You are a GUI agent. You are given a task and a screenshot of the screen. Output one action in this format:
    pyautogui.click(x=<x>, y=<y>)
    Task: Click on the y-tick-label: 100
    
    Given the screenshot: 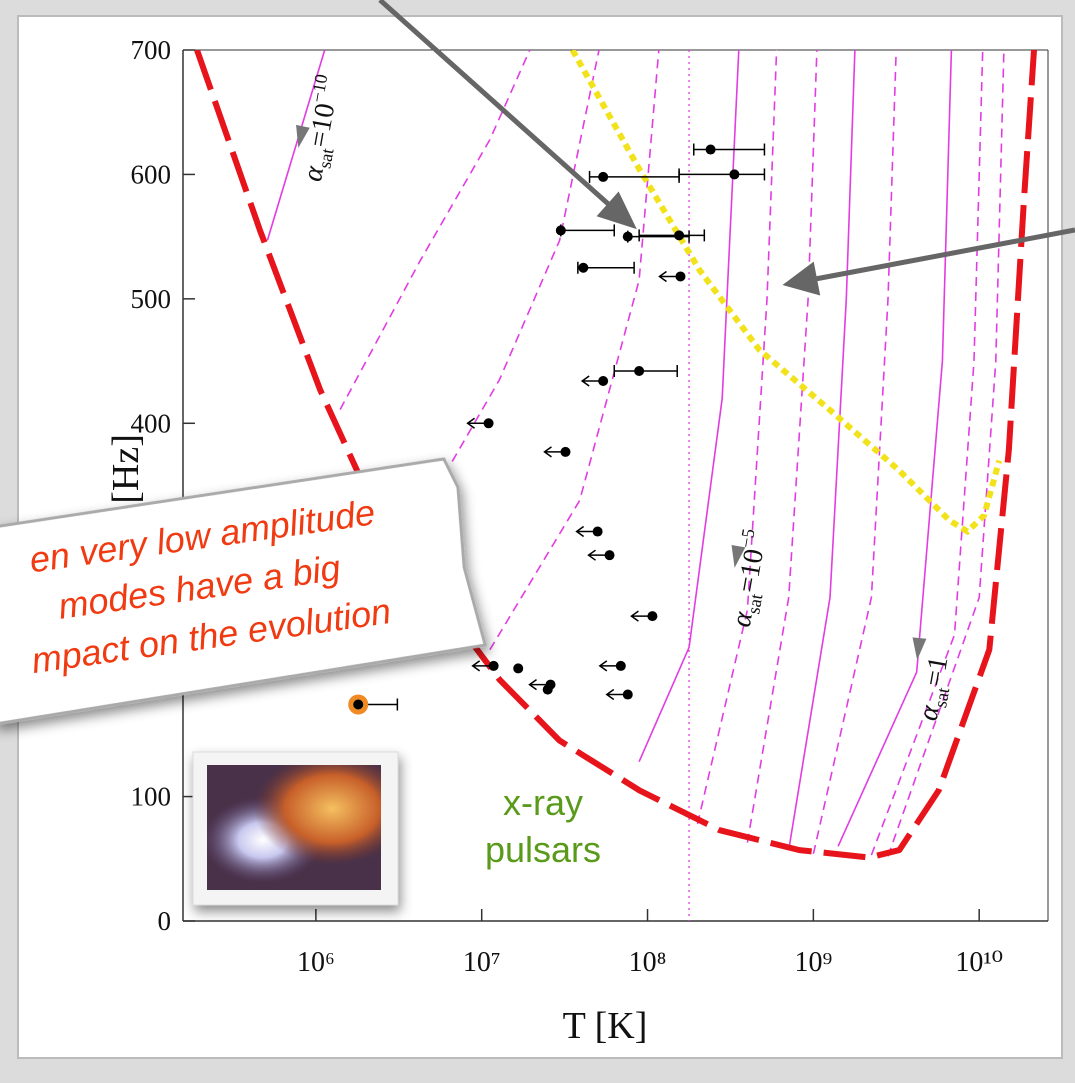 What is the action you would take?
    pyautogui.click(x=151, y=797)
    